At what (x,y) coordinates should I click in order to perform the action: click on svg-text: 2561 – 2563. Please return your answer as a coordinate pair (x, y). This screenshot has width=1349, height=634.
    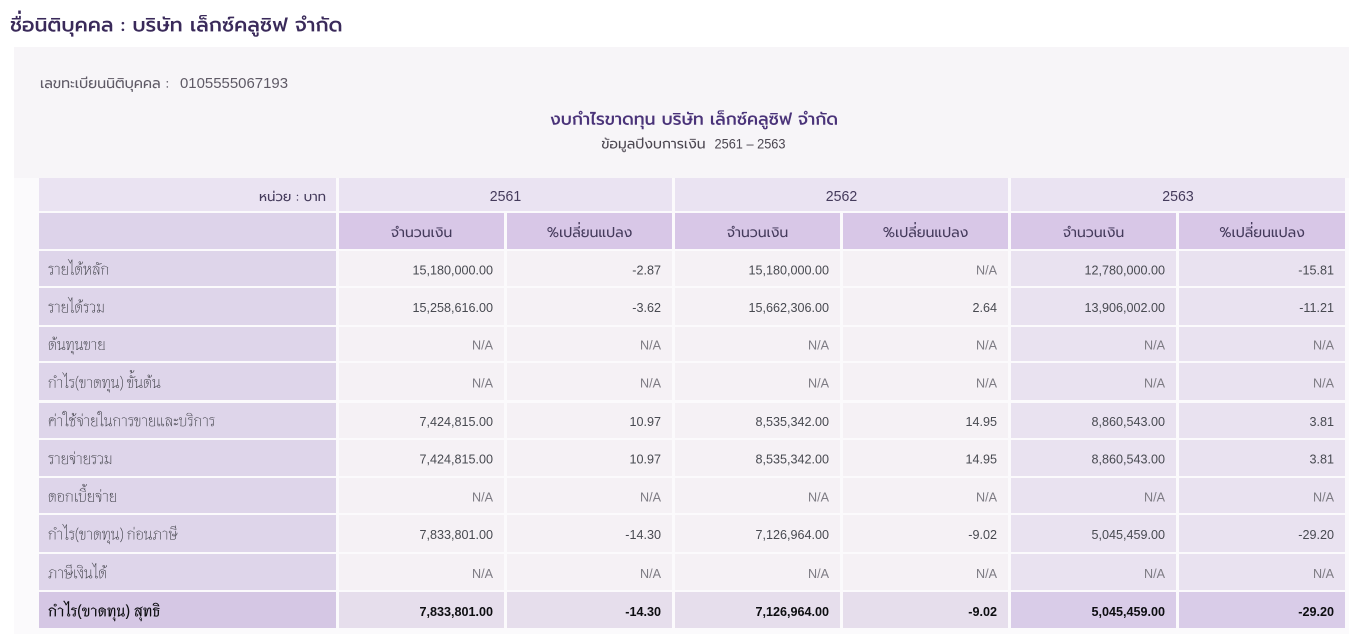
    Looking at the image, I should click on (750, 143).